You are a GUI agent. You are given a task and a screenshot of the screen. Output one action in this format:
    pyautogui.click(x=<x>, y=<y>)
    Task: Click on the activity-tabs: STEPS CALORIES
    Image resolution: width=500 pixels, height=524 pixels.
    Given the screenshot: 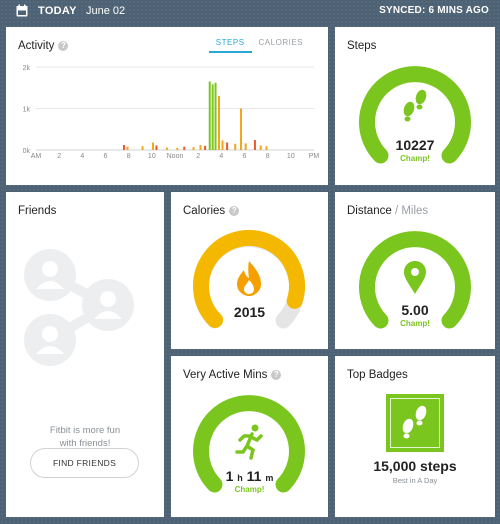 What is the action you would take?
    pyautogui.click(x=259, y=45)
    